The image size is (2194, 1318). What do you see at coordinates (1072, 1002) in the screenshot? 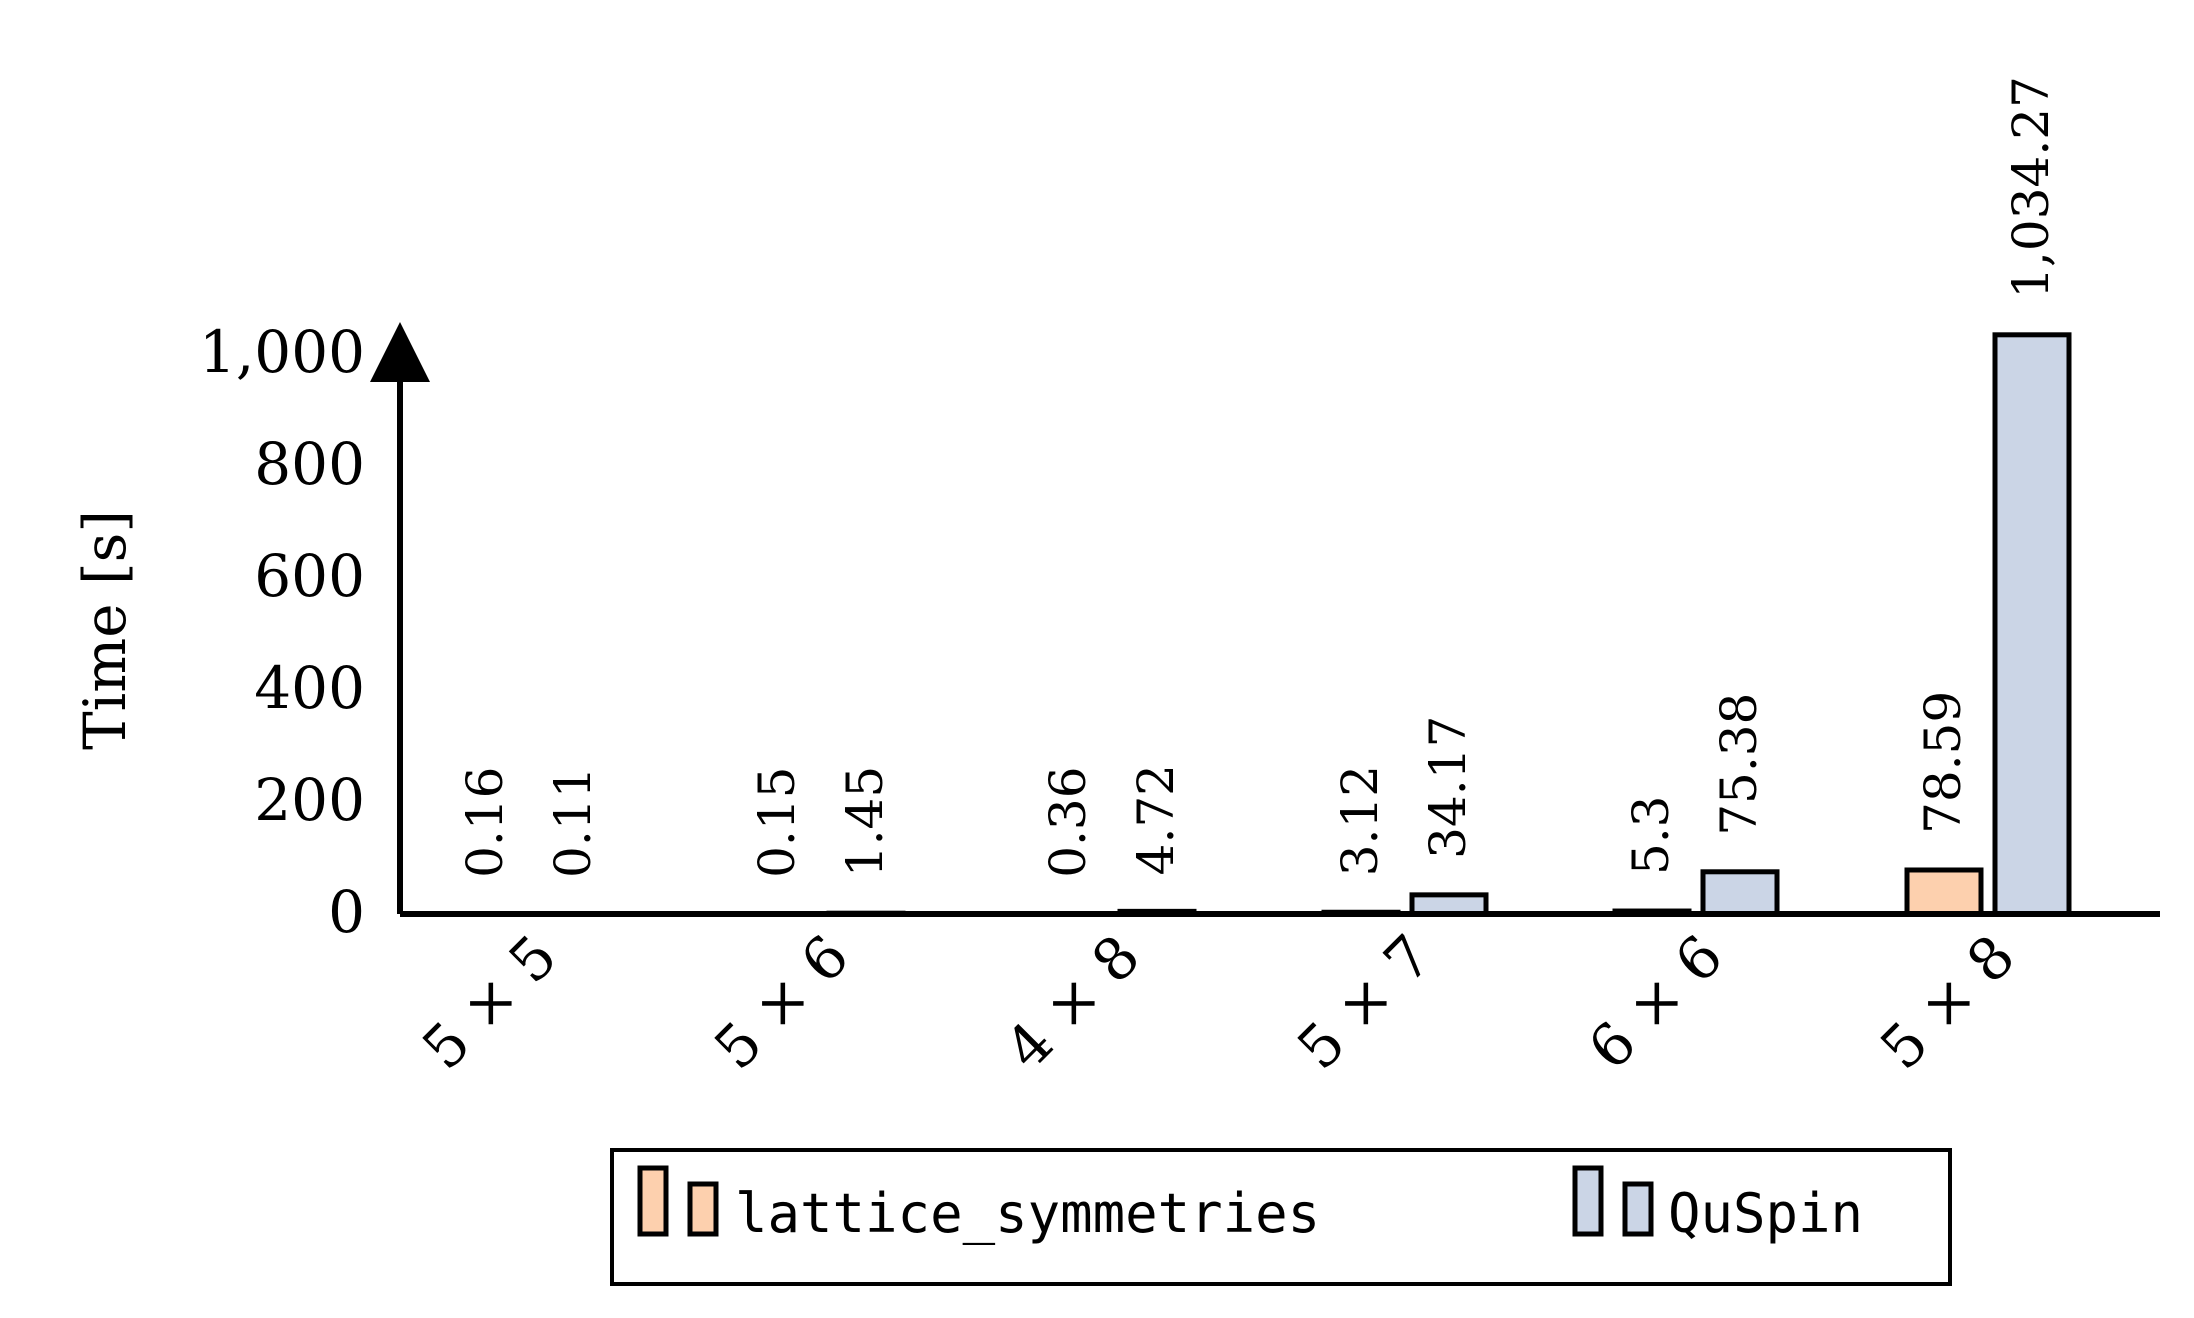
I see `x-tick-label-2: 4 × 8` at bounding box center [1072, 1002].